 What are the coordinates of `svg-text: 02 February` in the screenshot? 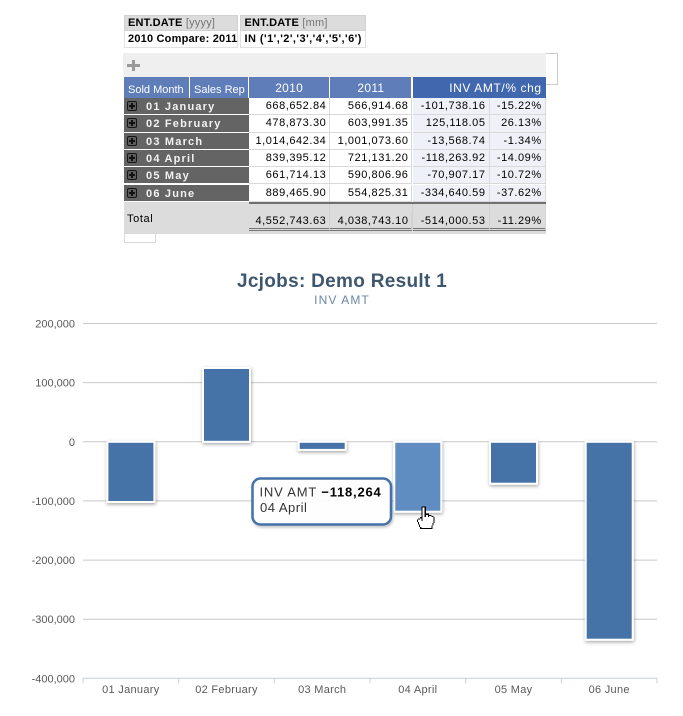 It's located at (226, 690).